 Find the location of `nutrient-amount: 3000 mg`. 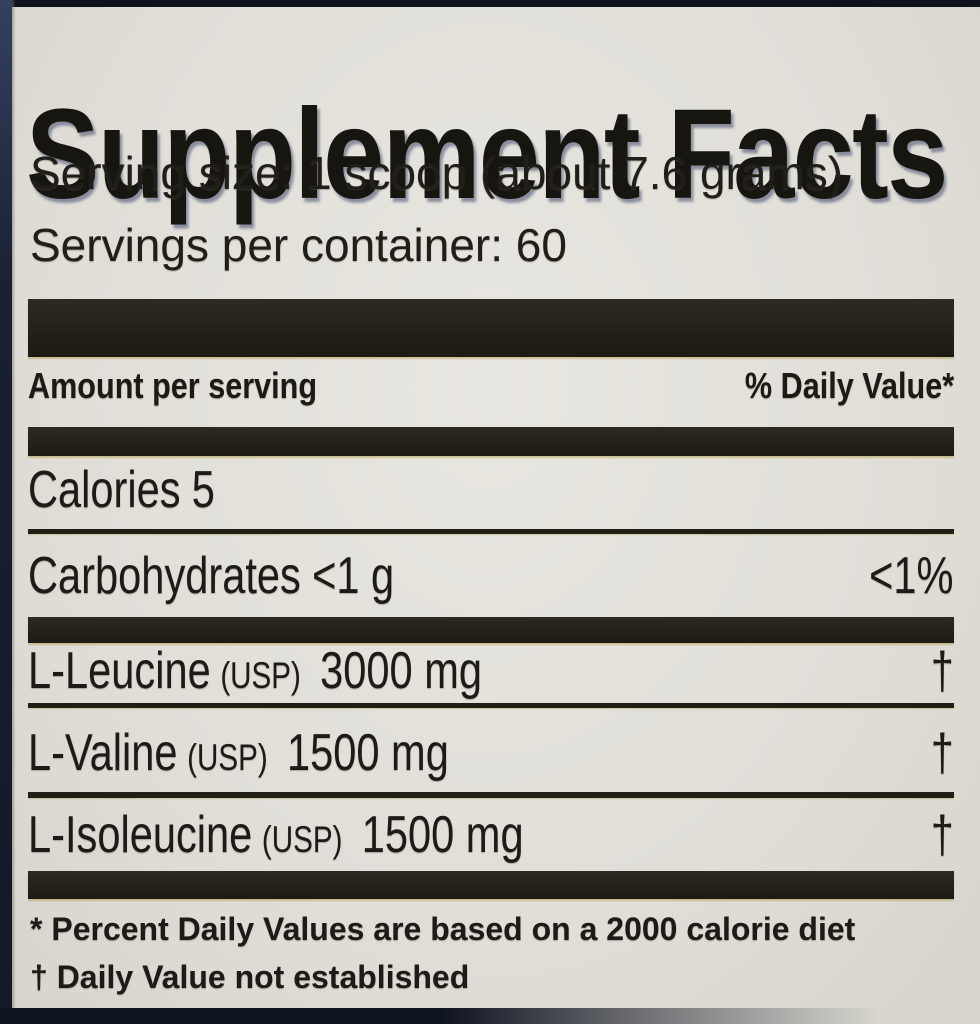

nutrient-amount: 3000 mg is located at coordinates (401, 671).